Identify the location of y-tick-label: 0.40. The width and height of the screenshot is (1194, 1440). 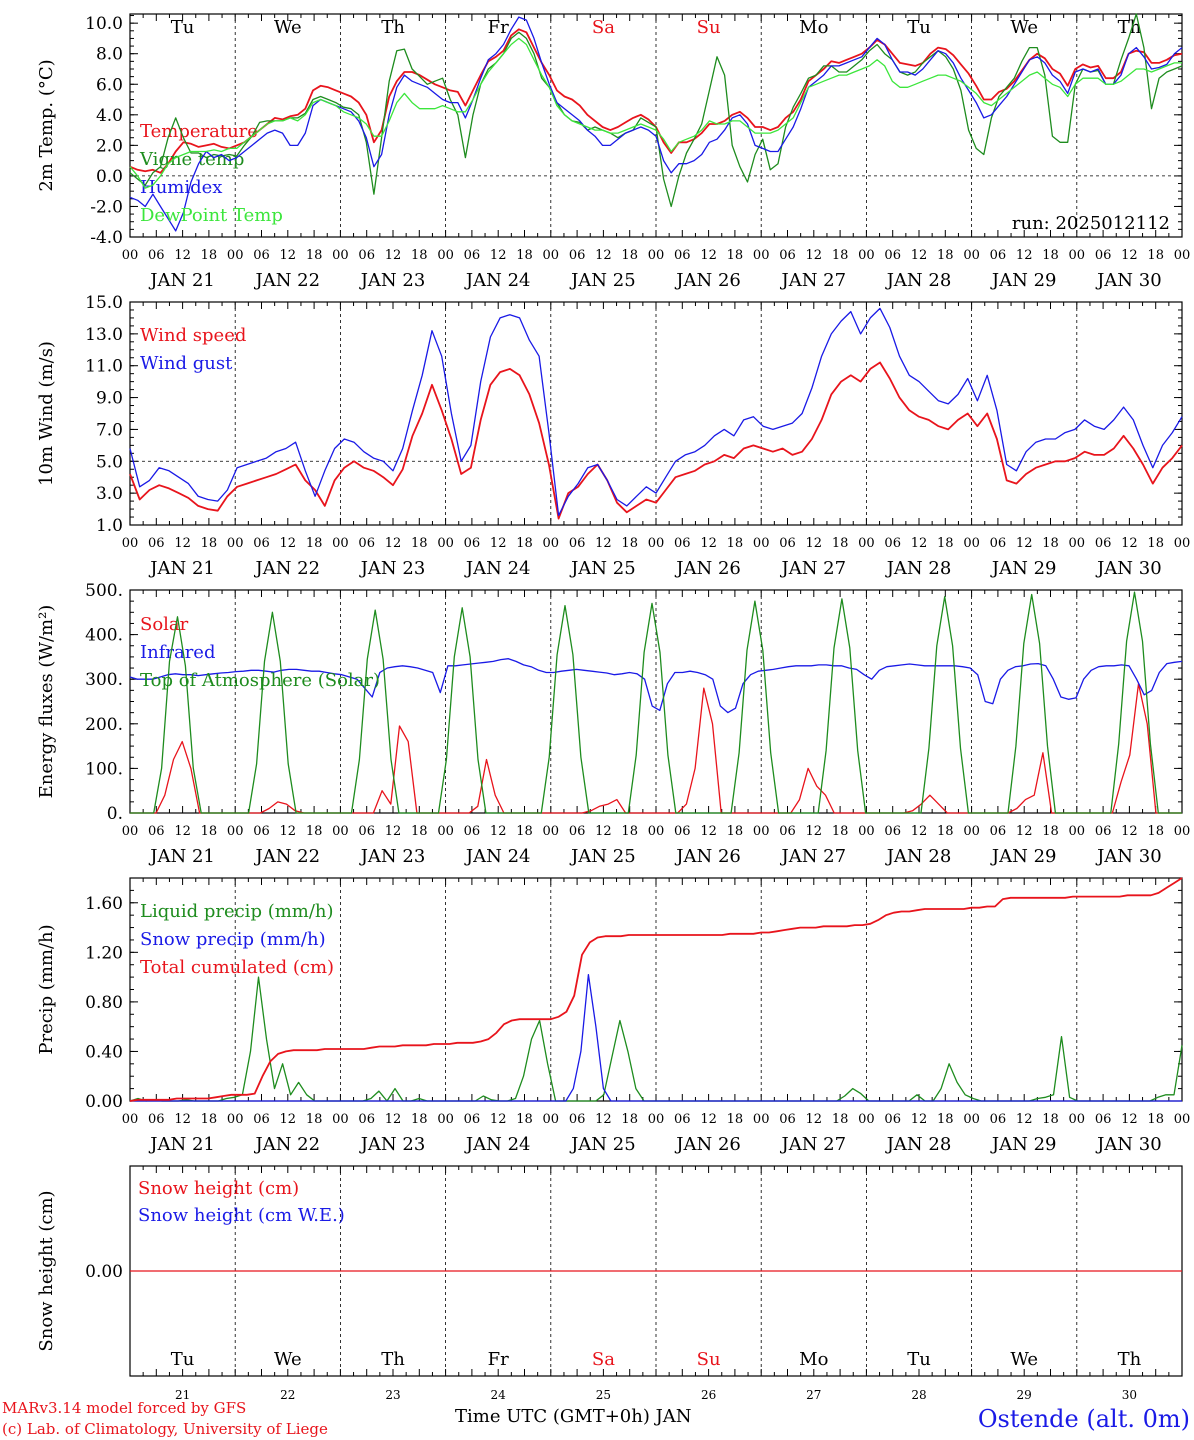
(104, 1052).